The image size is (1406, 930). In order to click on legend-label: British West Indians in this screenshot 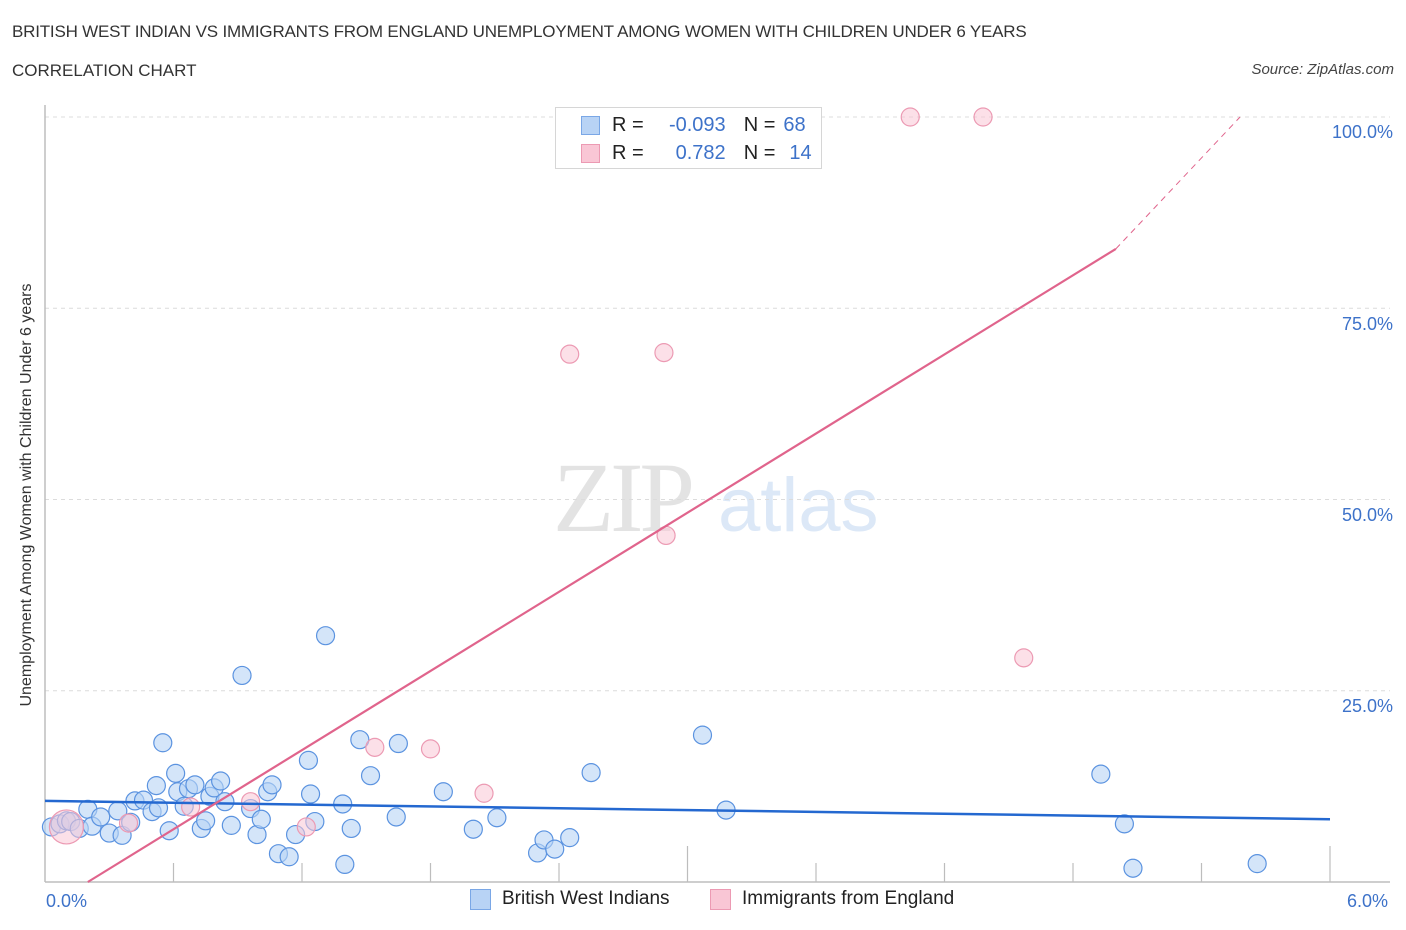, I will do `click(586, 898)`.